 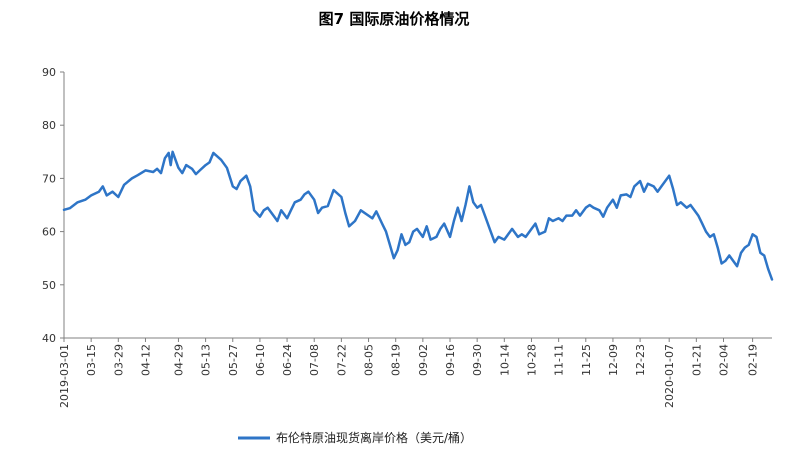 I want to click on x-tick-label: 12-09, so click(x=613, y=360).